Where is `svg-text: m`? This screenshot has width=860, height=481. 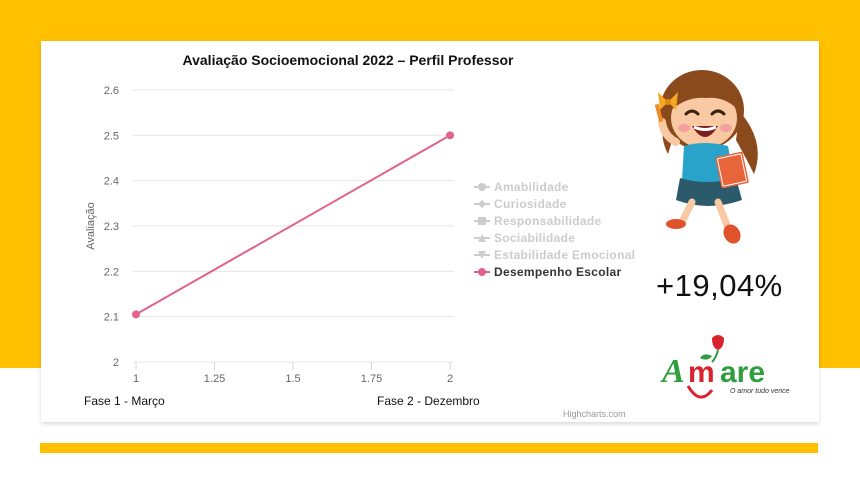
svg-text: m is located at coordinates (701, 372).